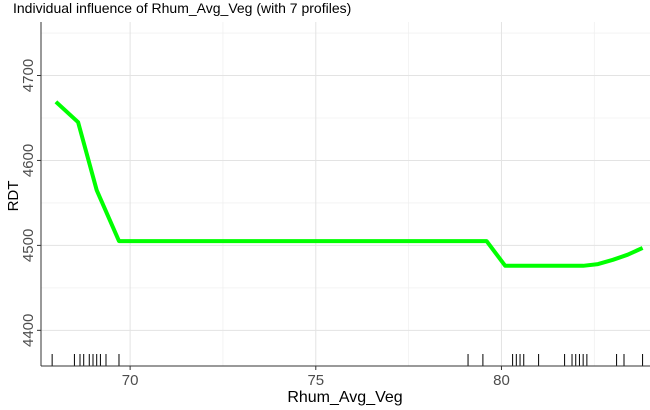 This screenshot has width=650, height=410. I want to click on y-axis-title: RDT, so click(13, 196).